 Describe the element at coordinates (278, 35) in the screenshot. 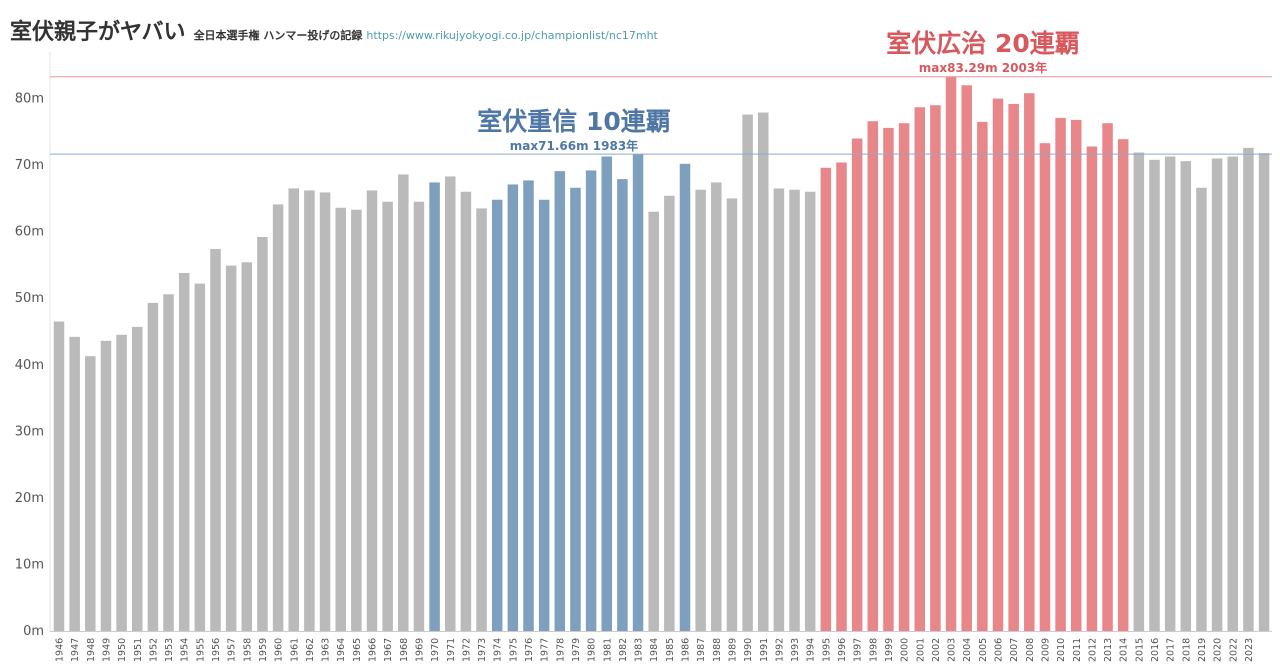

I see `chart-subtitle: 全日本選手権 ハンマー投げの記録` at that location.